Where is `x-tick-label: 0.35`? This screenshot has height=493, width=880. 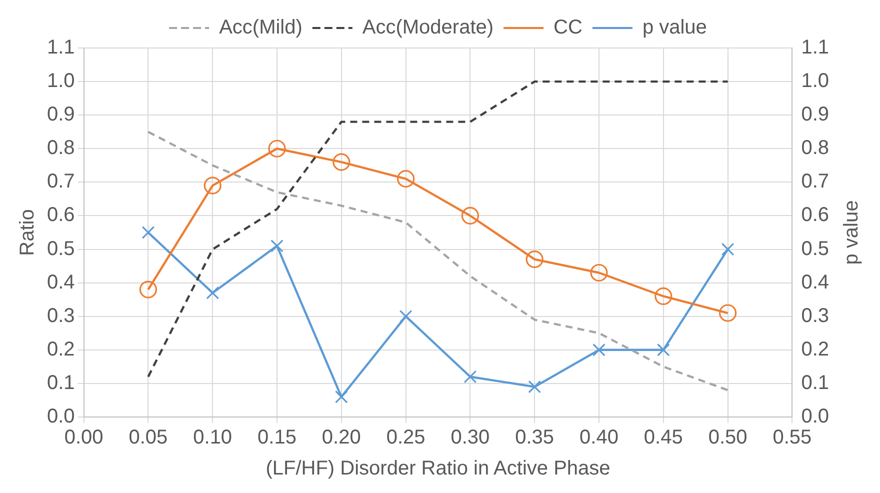 x-tick-label: 0.35 is located at coordinates (534, 437).